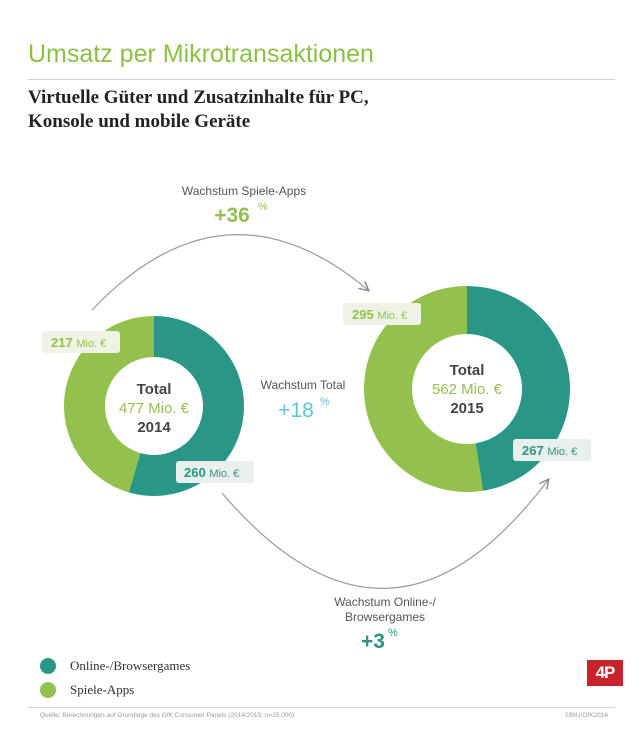 The image size is (640, 729). I want to click on label-box-online-2014, so click(215, 472).